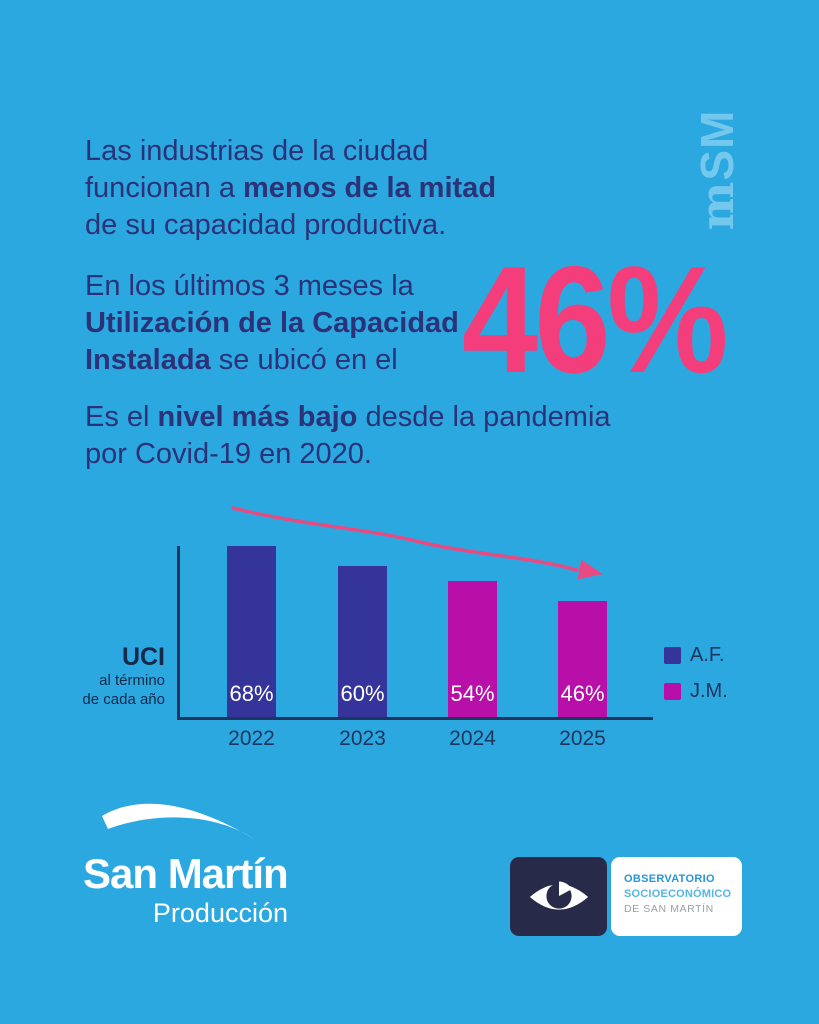 The image size is (819, 1024). Describe the element at coordinates (672, 691) in the screenshot. I see `legend-swatch-magenta` at that location.